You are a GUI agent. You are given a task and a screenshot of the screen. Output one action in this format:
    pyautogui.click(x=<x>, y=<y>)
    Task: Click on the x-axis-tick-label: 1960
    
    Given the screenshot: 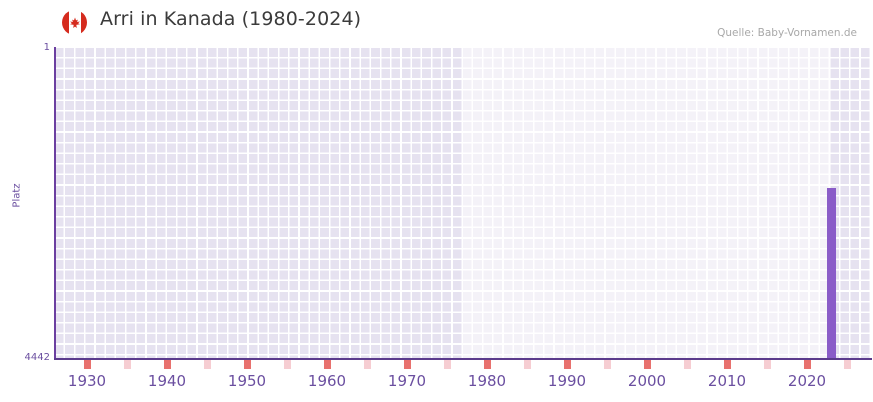 What is the action you would take?
    pyautogui.click(x=327, y=381)
    